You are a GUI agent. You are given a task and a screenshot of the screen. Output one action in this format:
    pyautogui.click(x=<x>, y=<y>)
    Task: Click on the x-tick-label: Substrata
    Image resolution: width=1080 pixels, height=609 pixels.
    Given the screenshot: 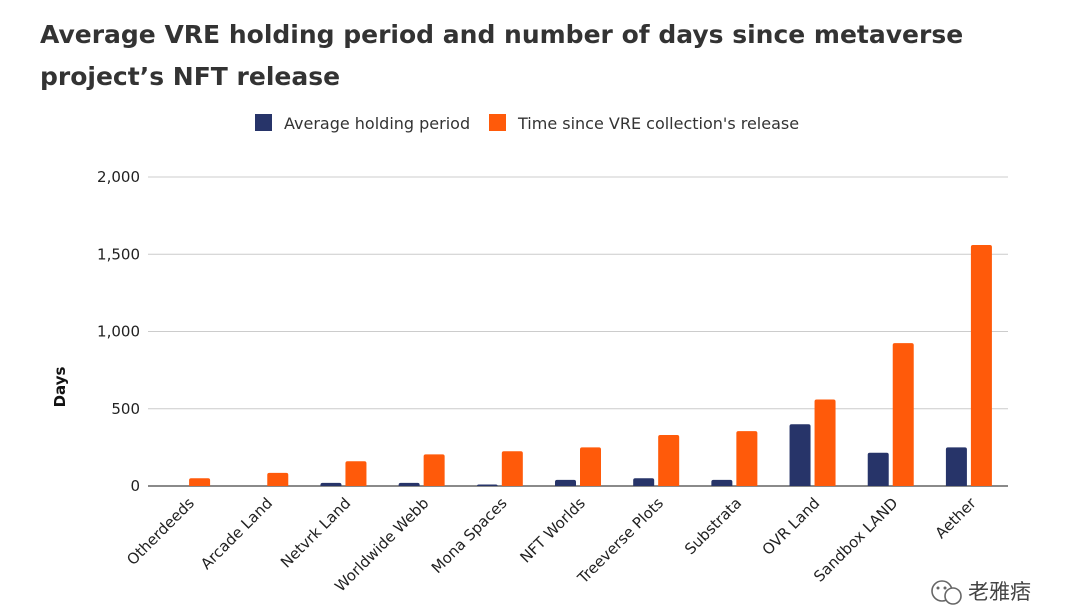 What is the action you would take?
    pyautogui.click(x=713, y=526)
    